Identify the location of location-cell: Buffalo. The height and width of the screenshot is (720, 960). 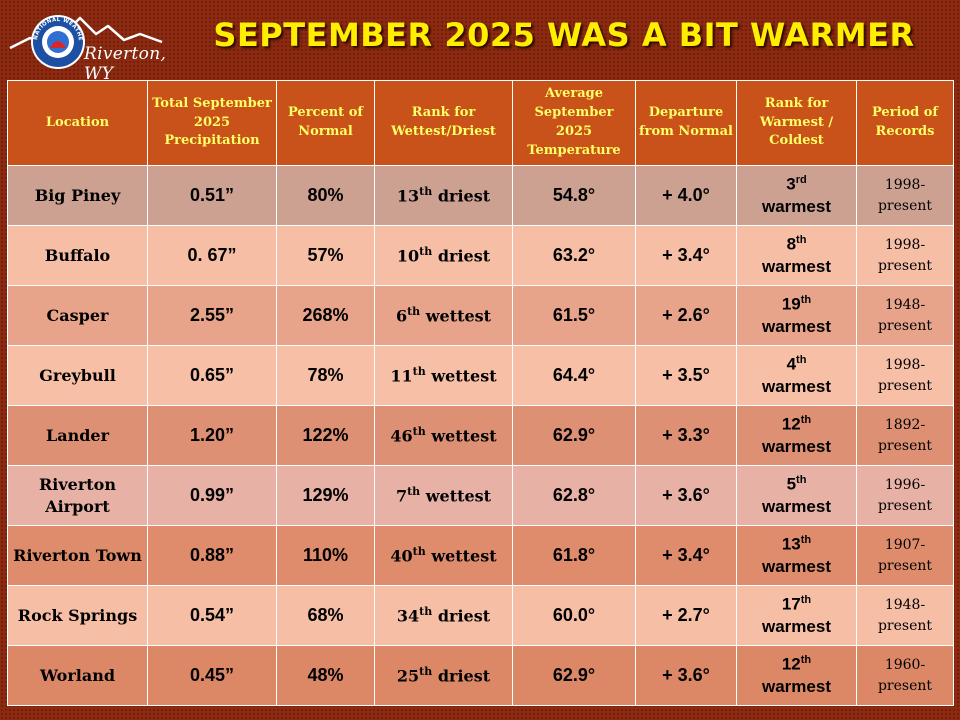
(77, 255).